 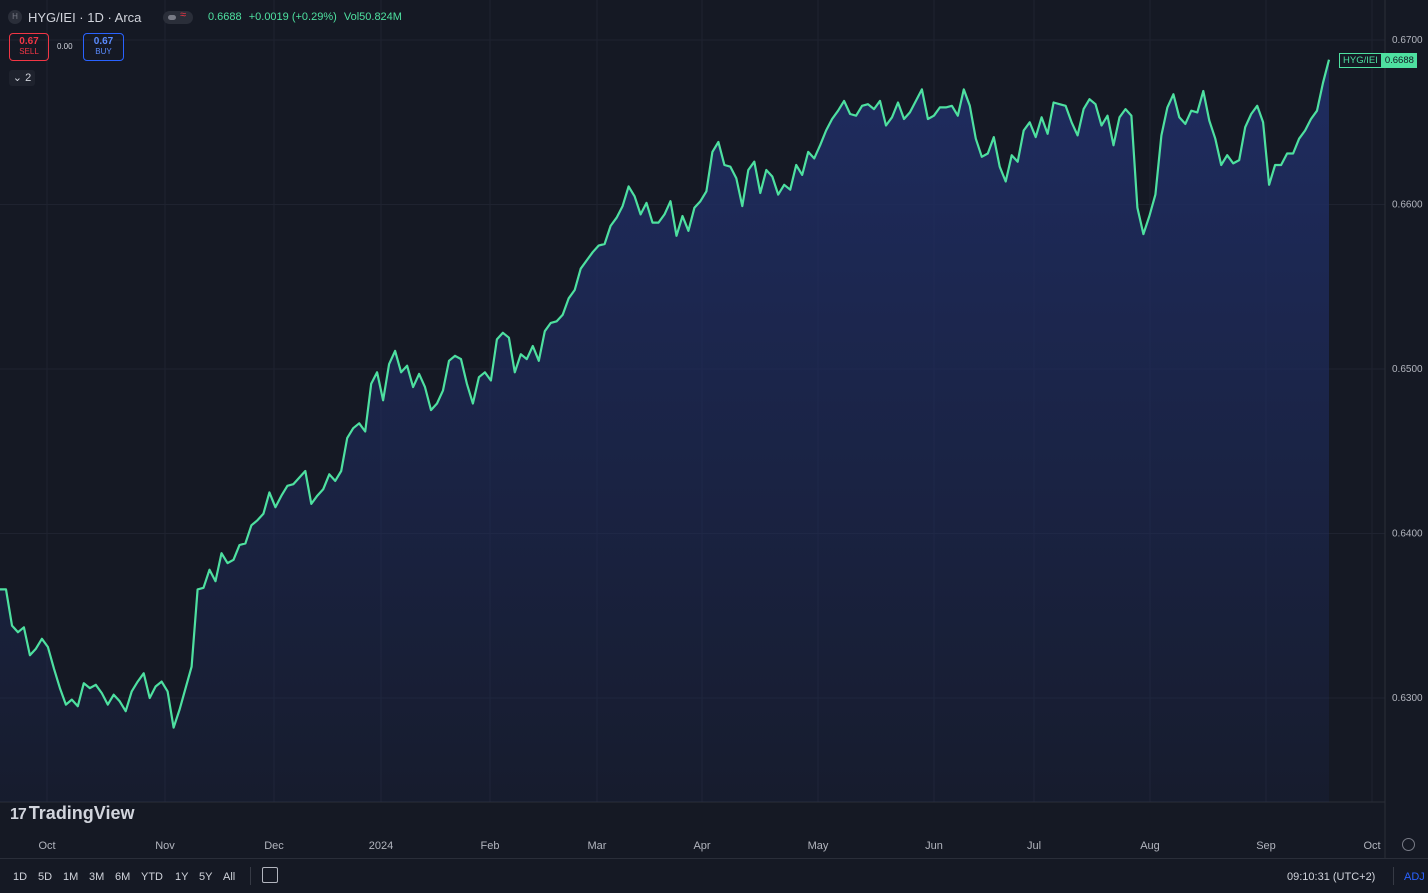 I want to click on x-tick-label: 2024, so click(x=381, y=846).